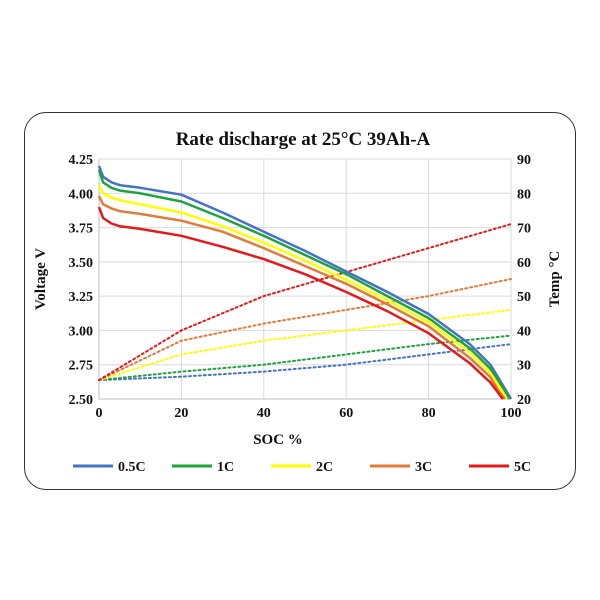  I want to click on y-tick-label: 2.75, so click(81, 366).